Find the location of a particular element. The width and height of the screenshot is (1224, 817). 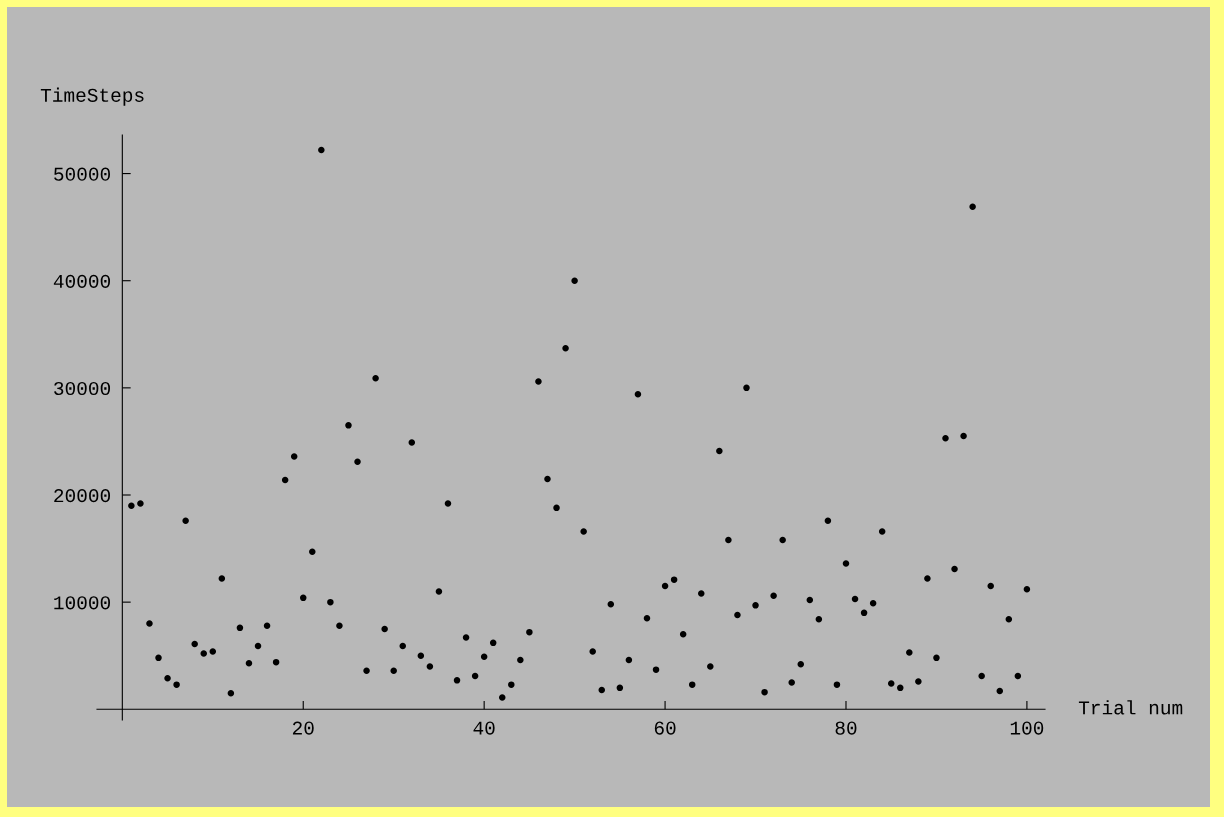

y-tick-label: 10000 is located at coordinates (82, 603).